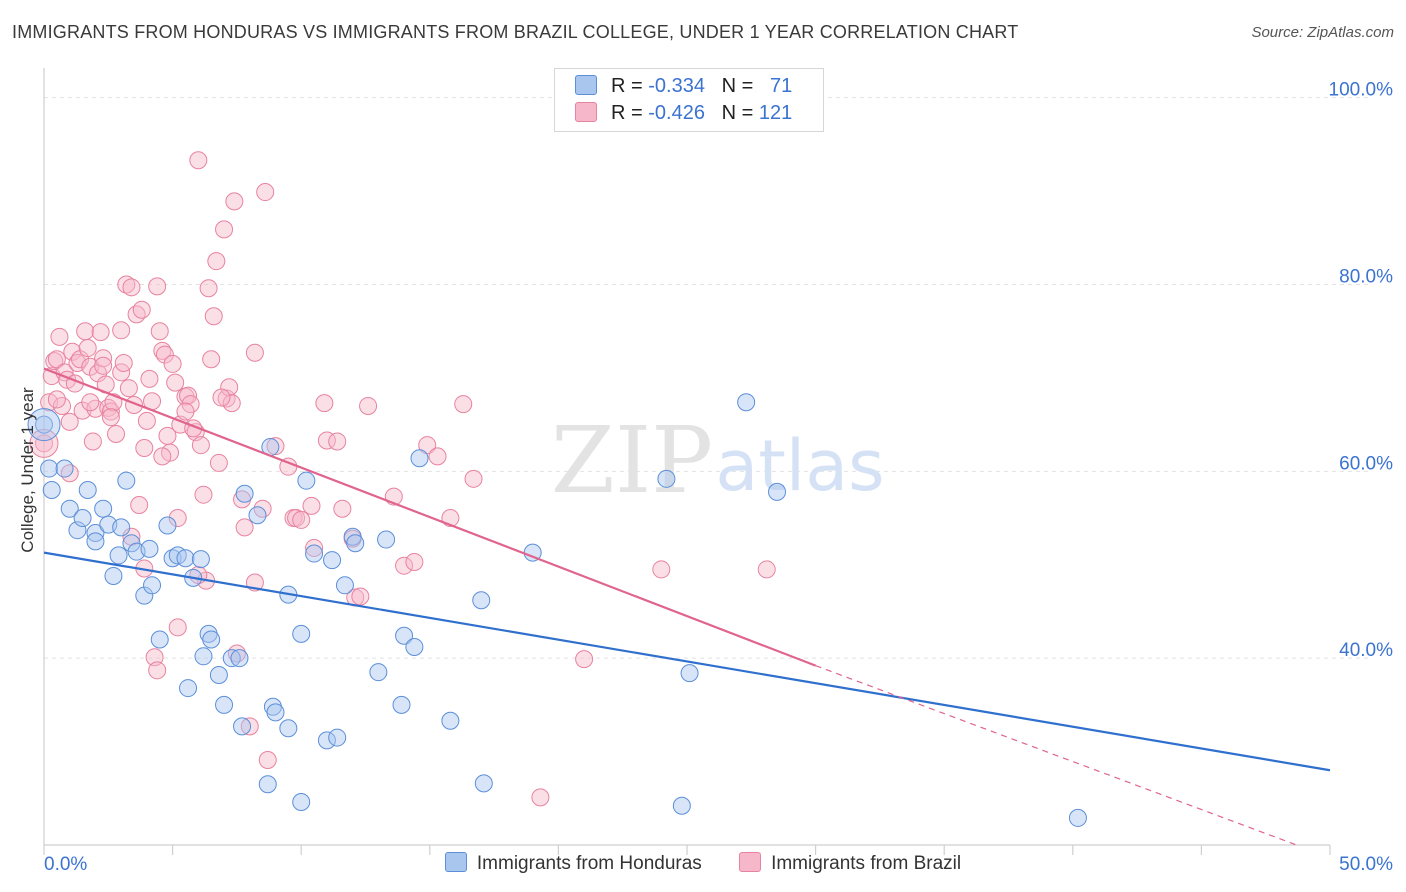  Describe the element at coordinates (589, 863) in the screenshot. I see `legend-label-honduras: Immigrants from Honduras` at that location.